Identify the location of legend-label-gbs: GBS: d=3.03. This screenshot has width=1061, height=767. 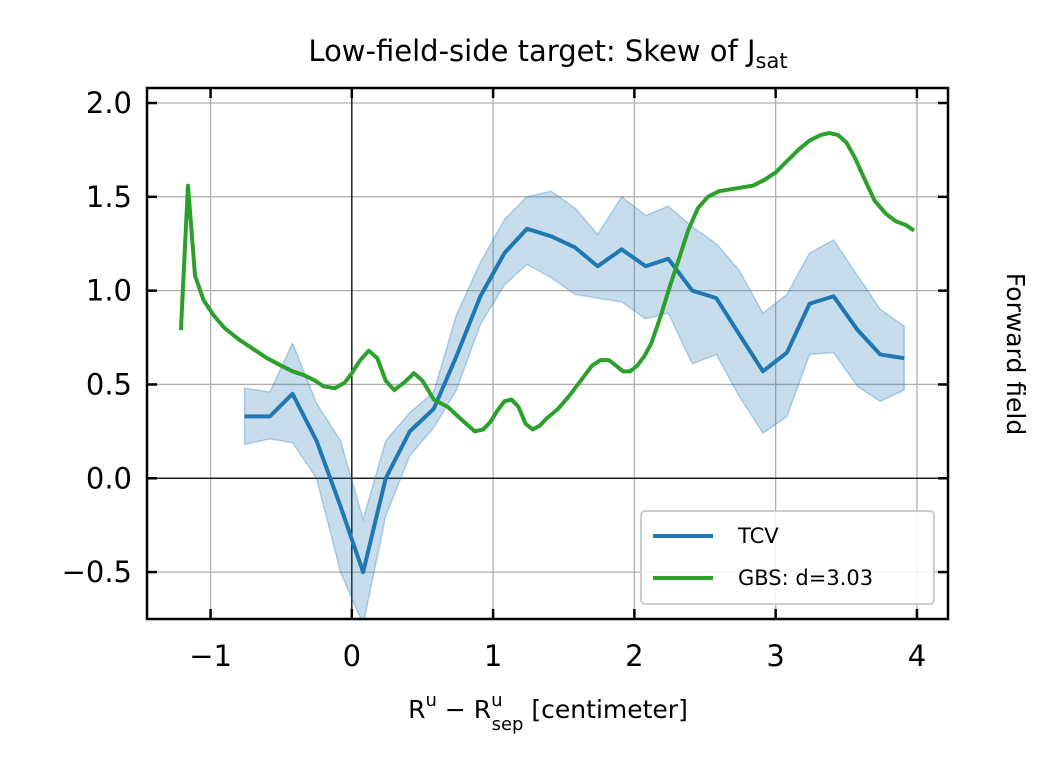
(805, 578).